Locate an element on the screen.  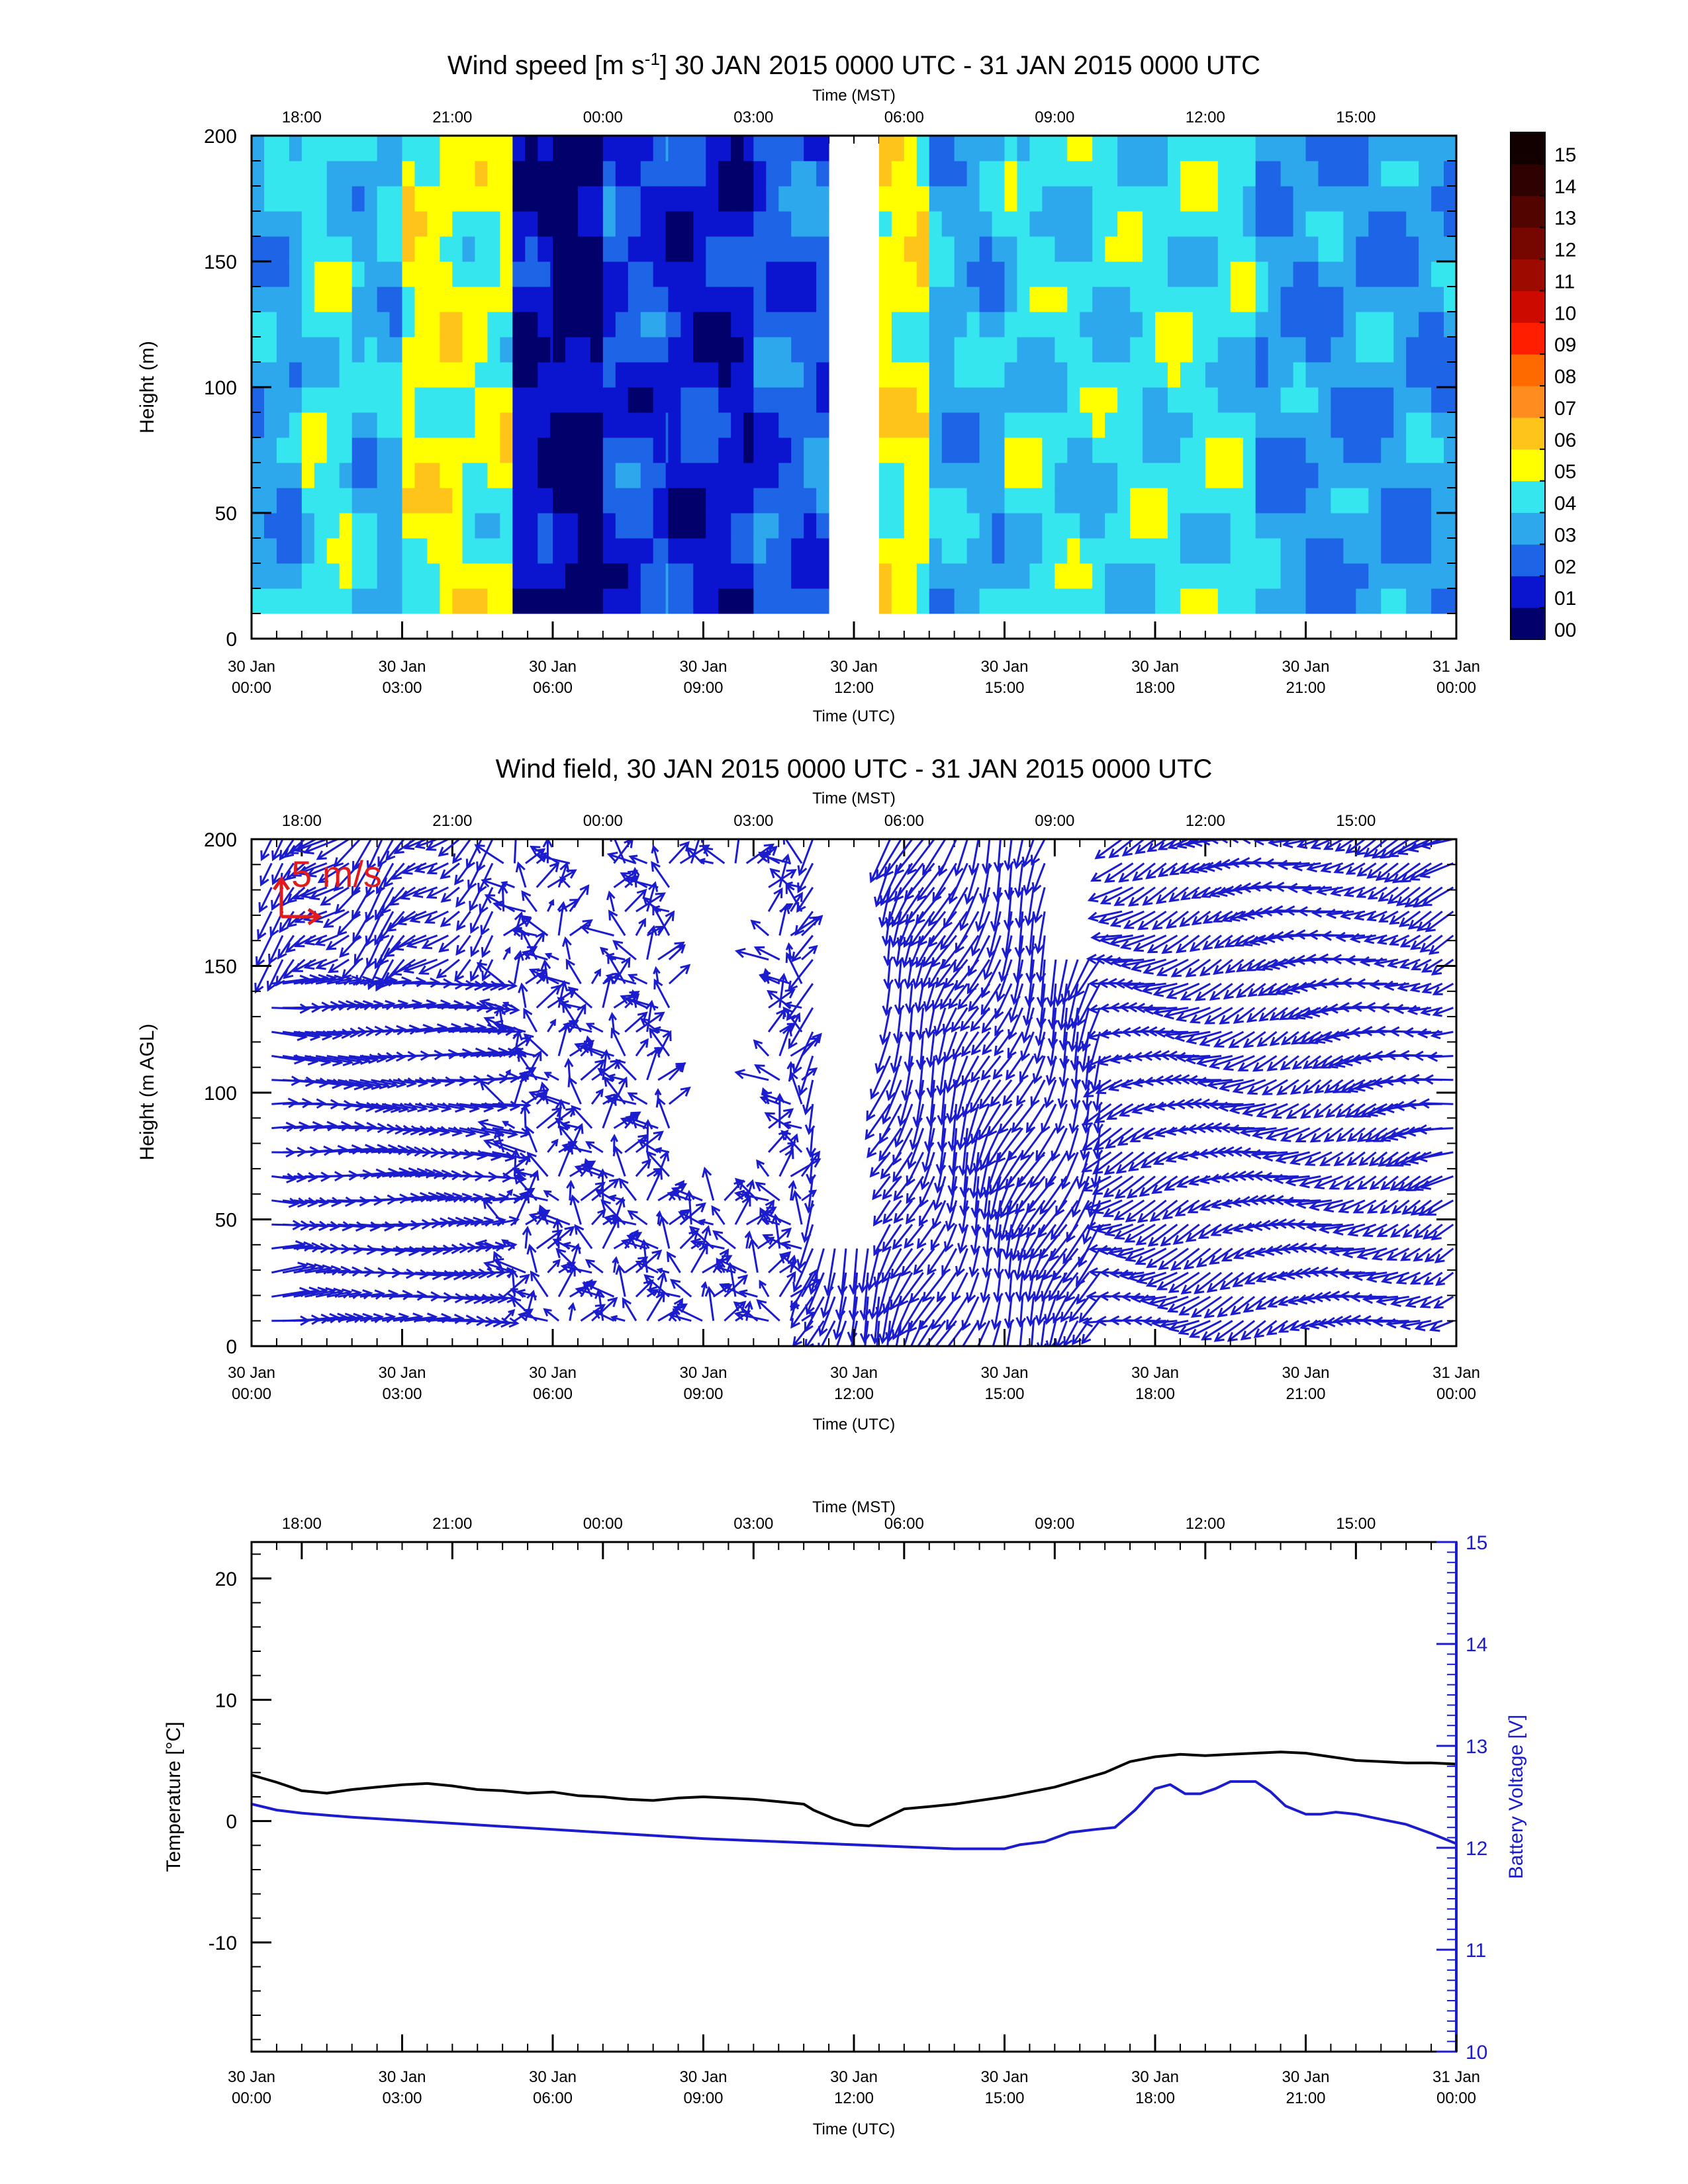
colorbar-frame is located at coordinates (1528, 386).